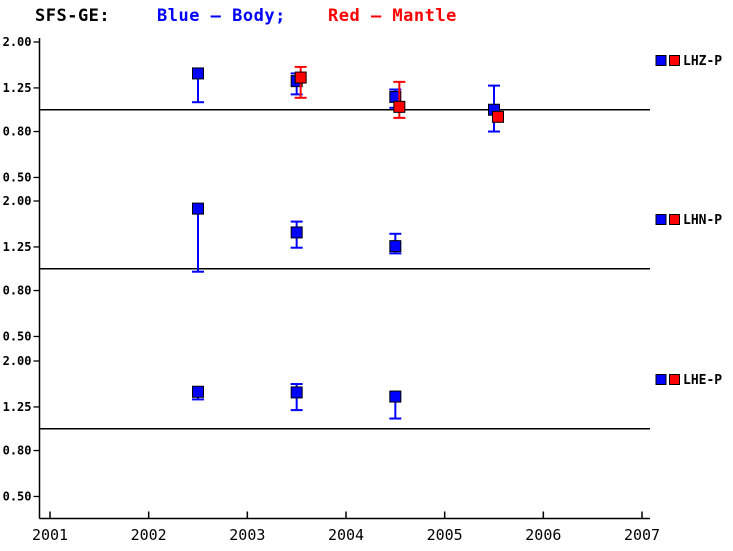  Describe the element at coordinates (702, 220) in the screenshot. I see `legend-channel-label: LHN-P` at that location.